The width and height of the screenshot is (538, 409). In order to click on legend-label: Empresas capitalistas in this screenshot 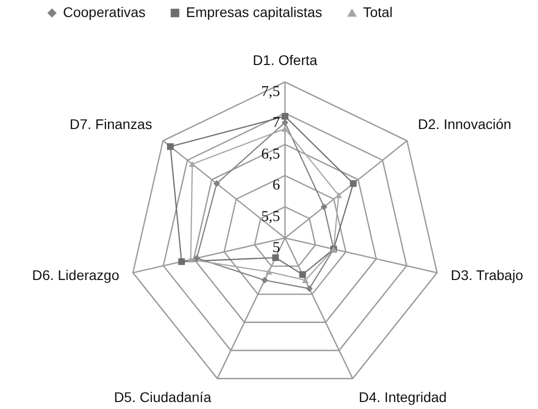, I will do `click(254, 12)`.